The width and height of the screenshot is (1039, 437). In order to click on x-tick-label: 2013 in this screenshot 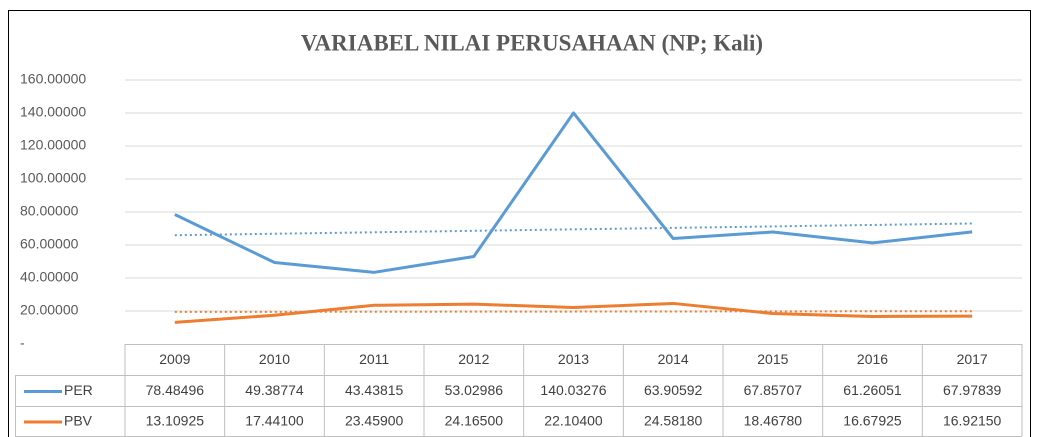, I will do `click(573, 359)`.